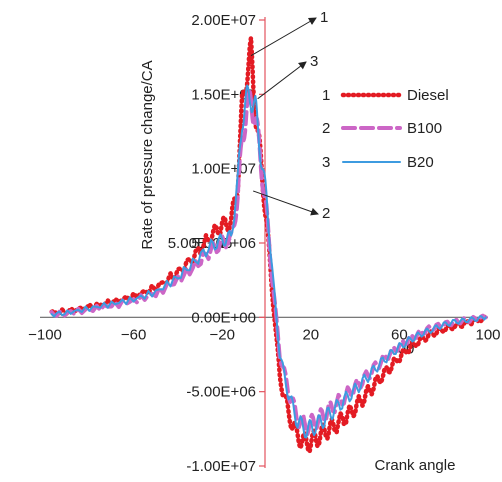 This screenshot has width=502, height=482. Describe the element at coordinates (223, 317) in the screenshot. I see `y-tick-label: 0.00E+00` at that location.